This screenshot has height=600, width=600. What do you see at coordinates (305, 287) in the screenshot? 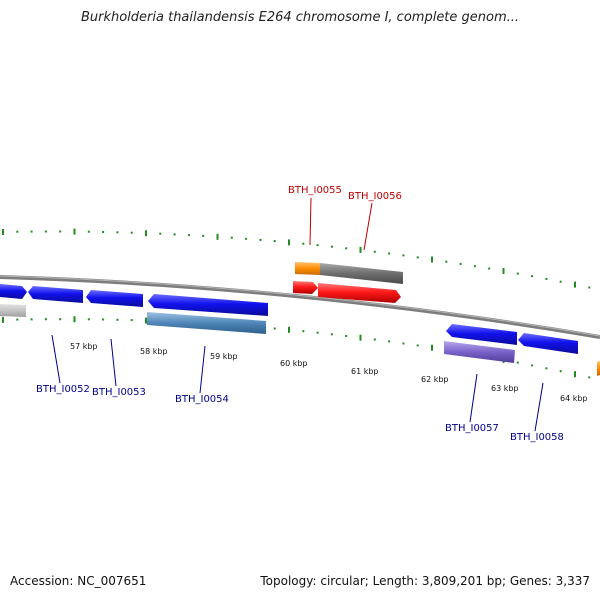
I see `gene-bth-i0055` at bounding box center [305, 287].